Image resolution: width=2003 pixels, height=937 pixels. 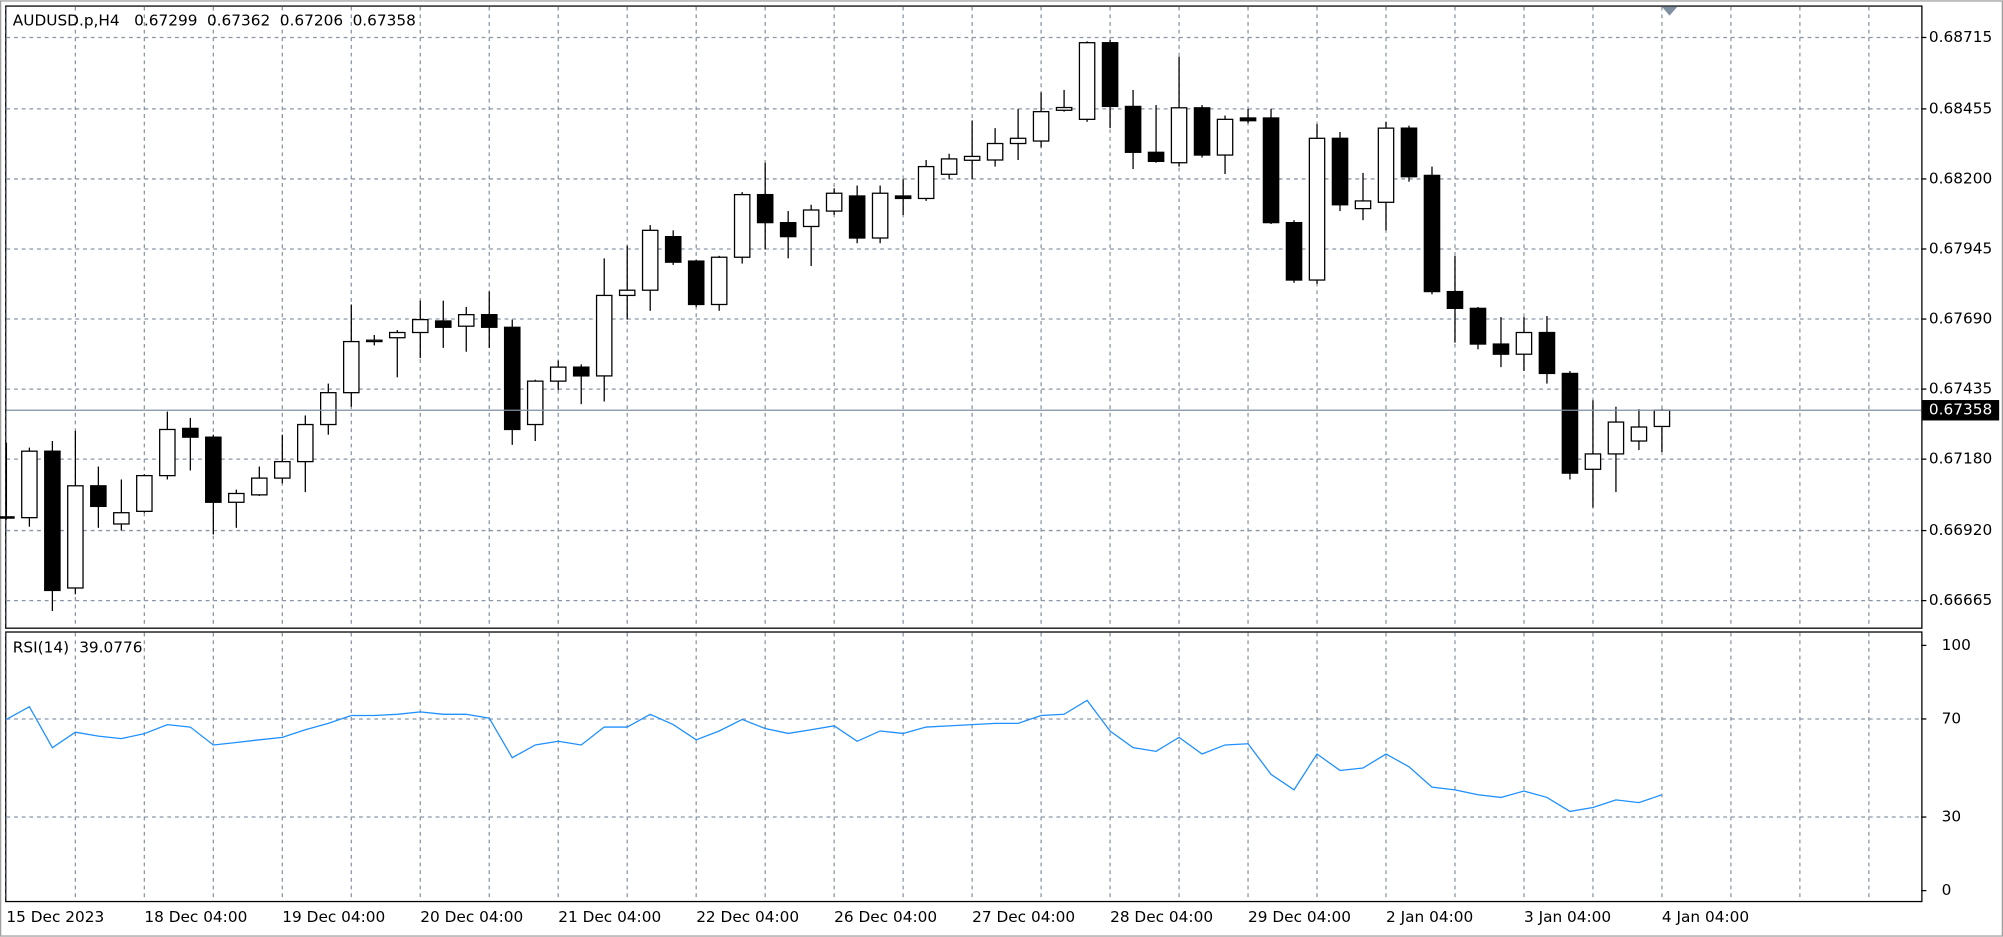 I want to click on current-price-box, so click(x=1961, y=410).